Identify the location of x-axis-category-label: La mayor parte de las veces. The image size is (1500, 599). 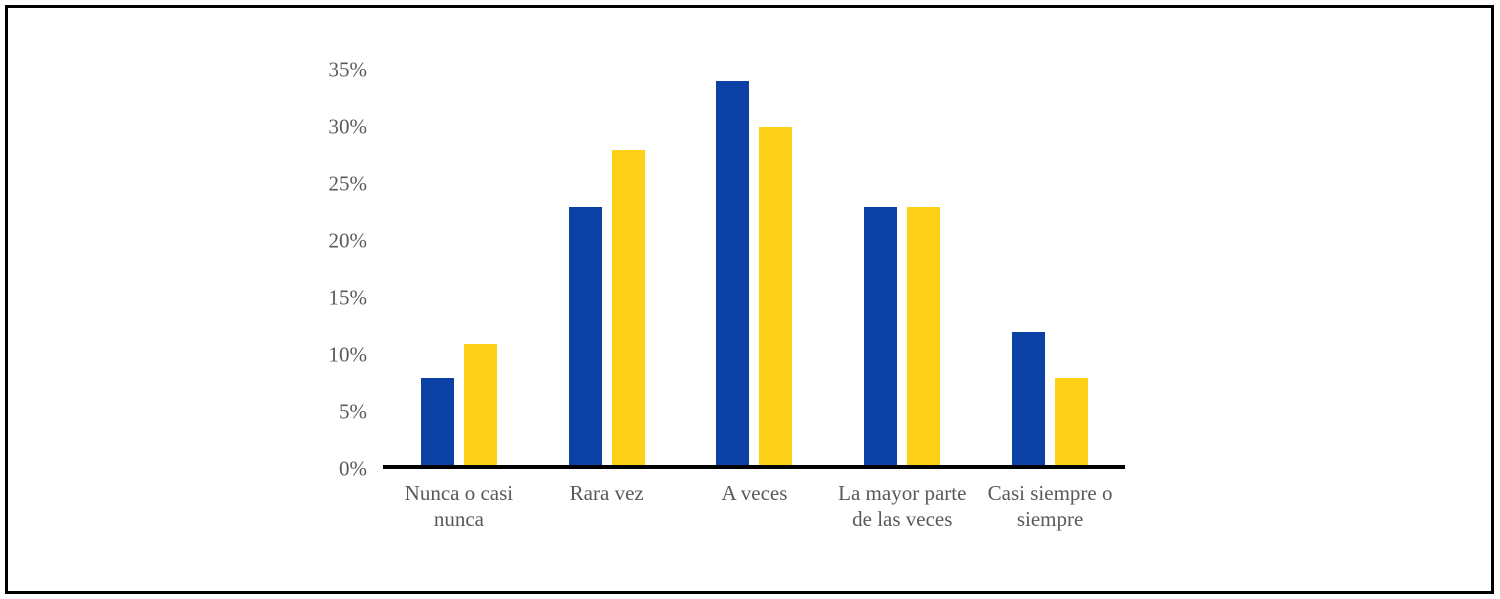
(902, 506).